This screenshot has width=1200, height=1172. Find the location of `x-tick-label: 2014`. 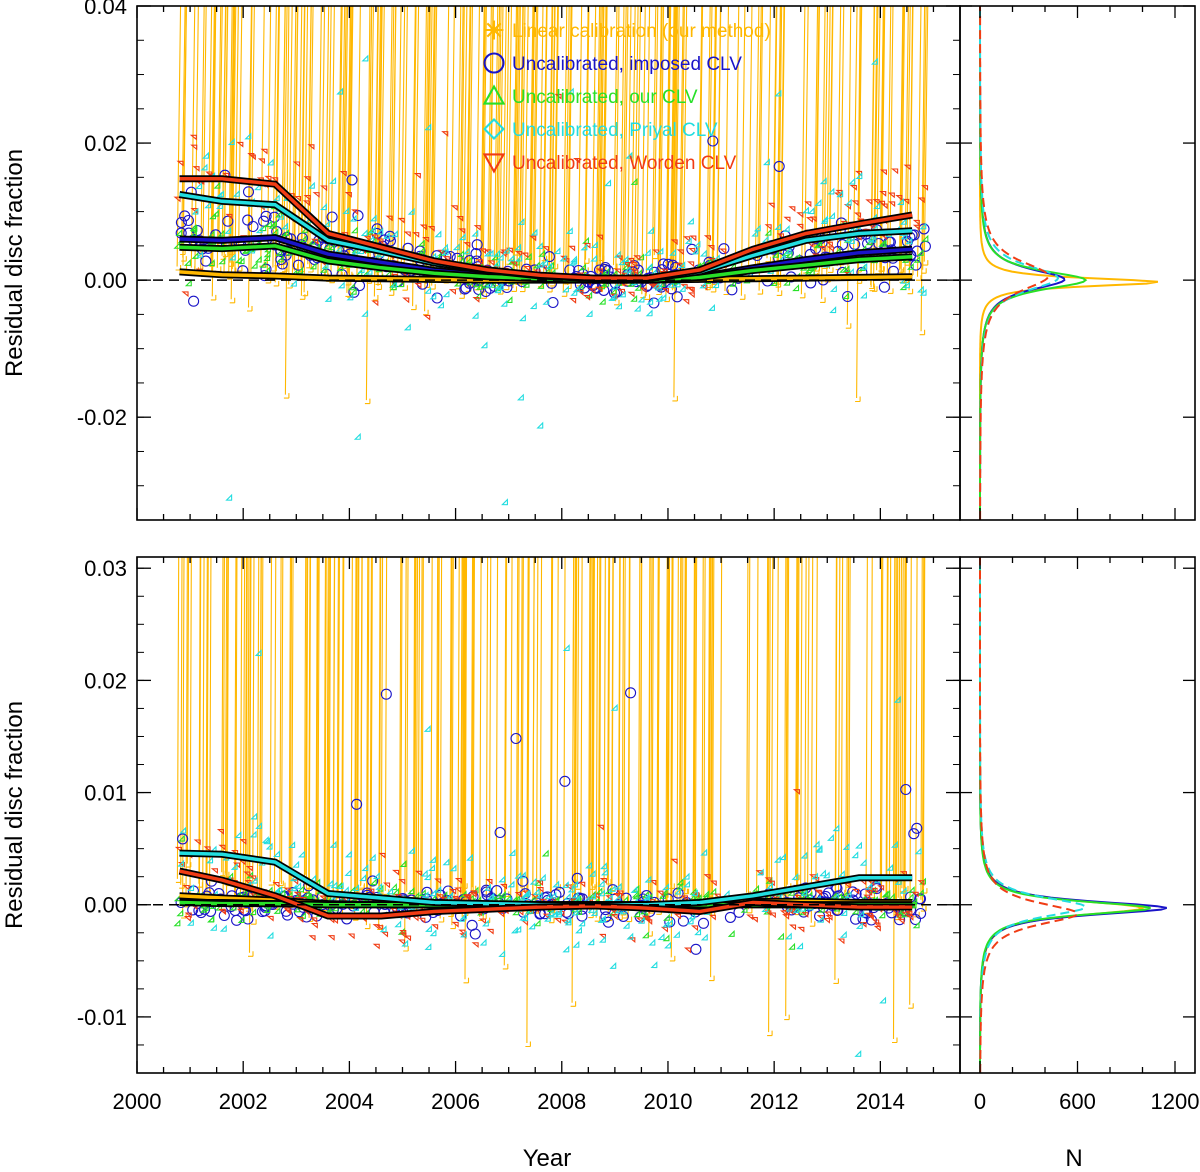

x-tick-label: 2014 is located at coordinates (880, 1101).